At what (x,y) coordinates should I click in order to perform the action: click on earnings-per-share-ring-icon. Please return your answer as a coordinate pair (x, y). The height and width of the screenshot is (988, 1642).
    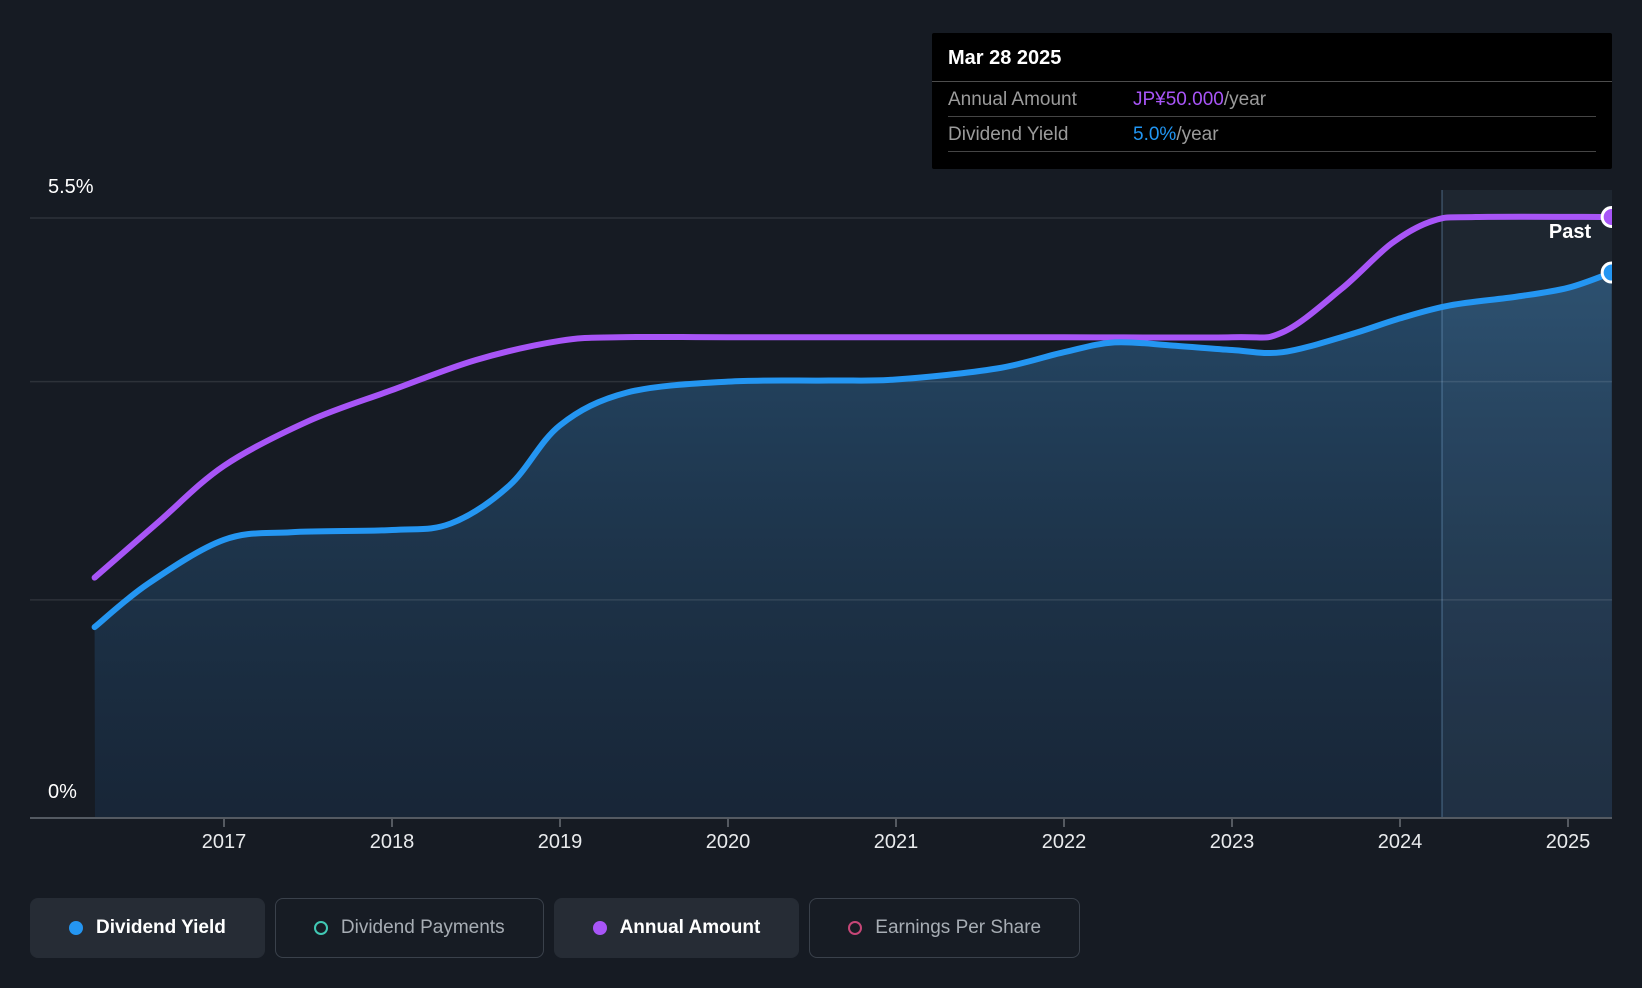
    Looking at the image, I should click on (855, 928).